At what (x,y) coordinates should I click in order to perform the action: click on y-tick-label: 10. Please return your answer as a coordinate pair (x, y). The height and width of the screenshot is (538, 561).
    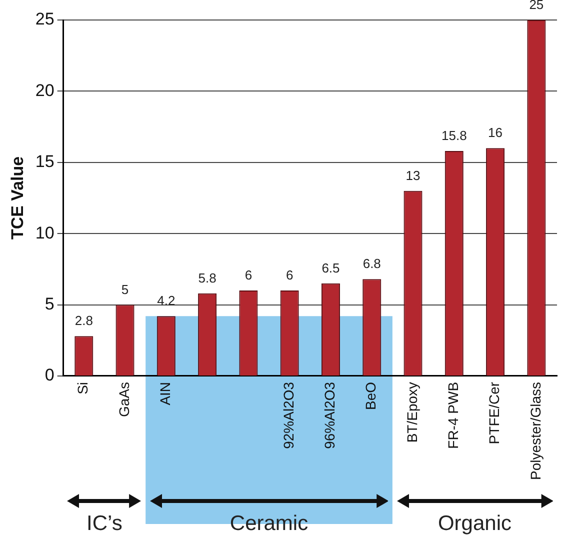
    Looking at the image, I should click on (44, 232).